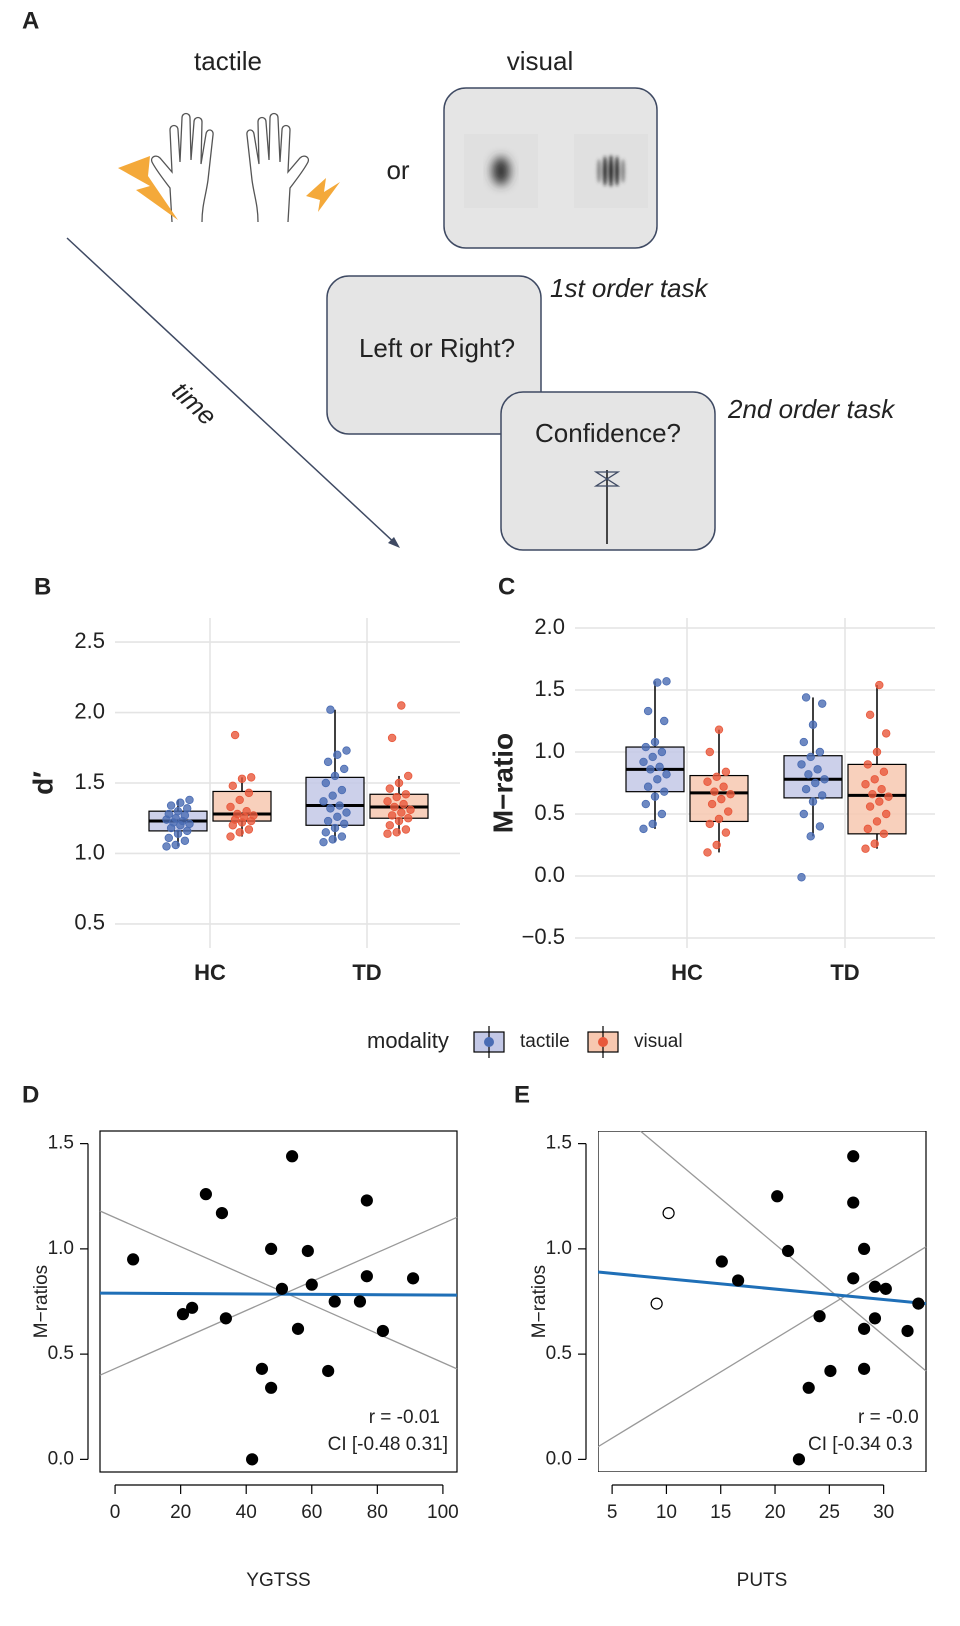 The width and height of the screenshot is (960, 1626). Describe the element at coordinates (41, 1301) in the screenshot. I see `y-axis-title: M−ratios` at that location.